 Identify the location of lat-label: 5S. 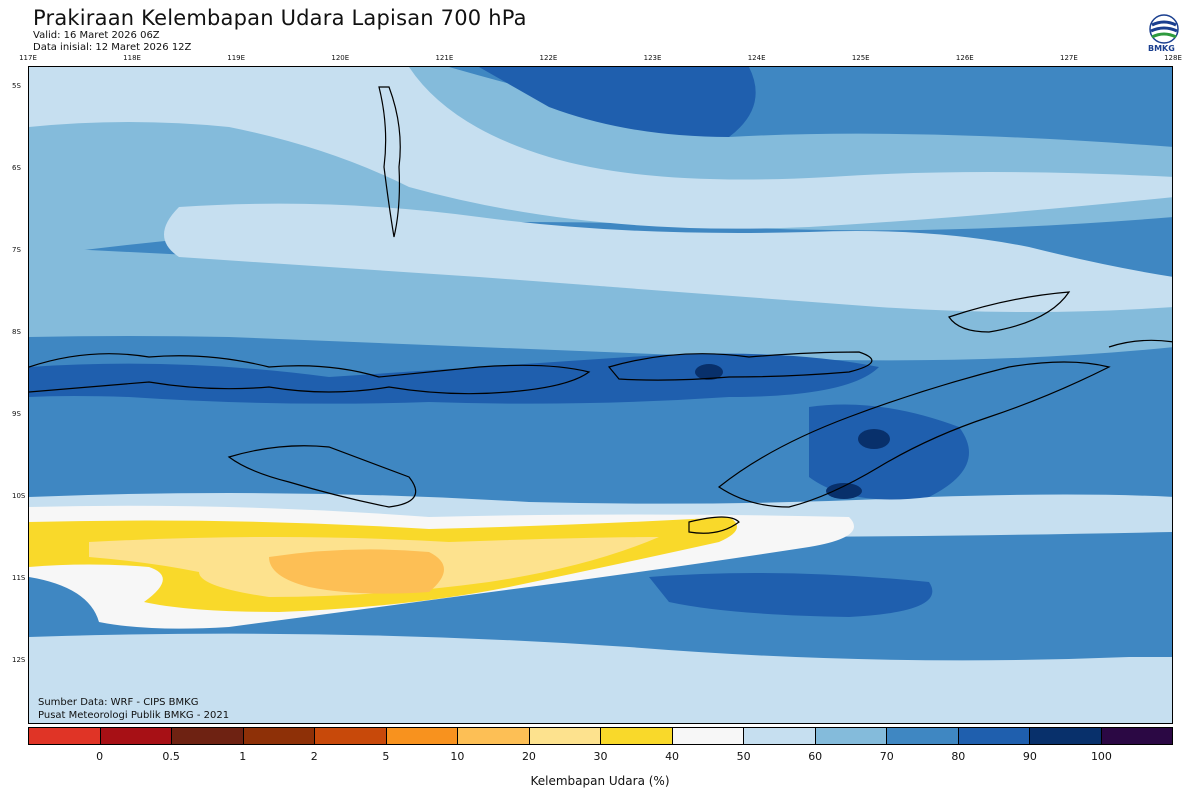
(16, 86).